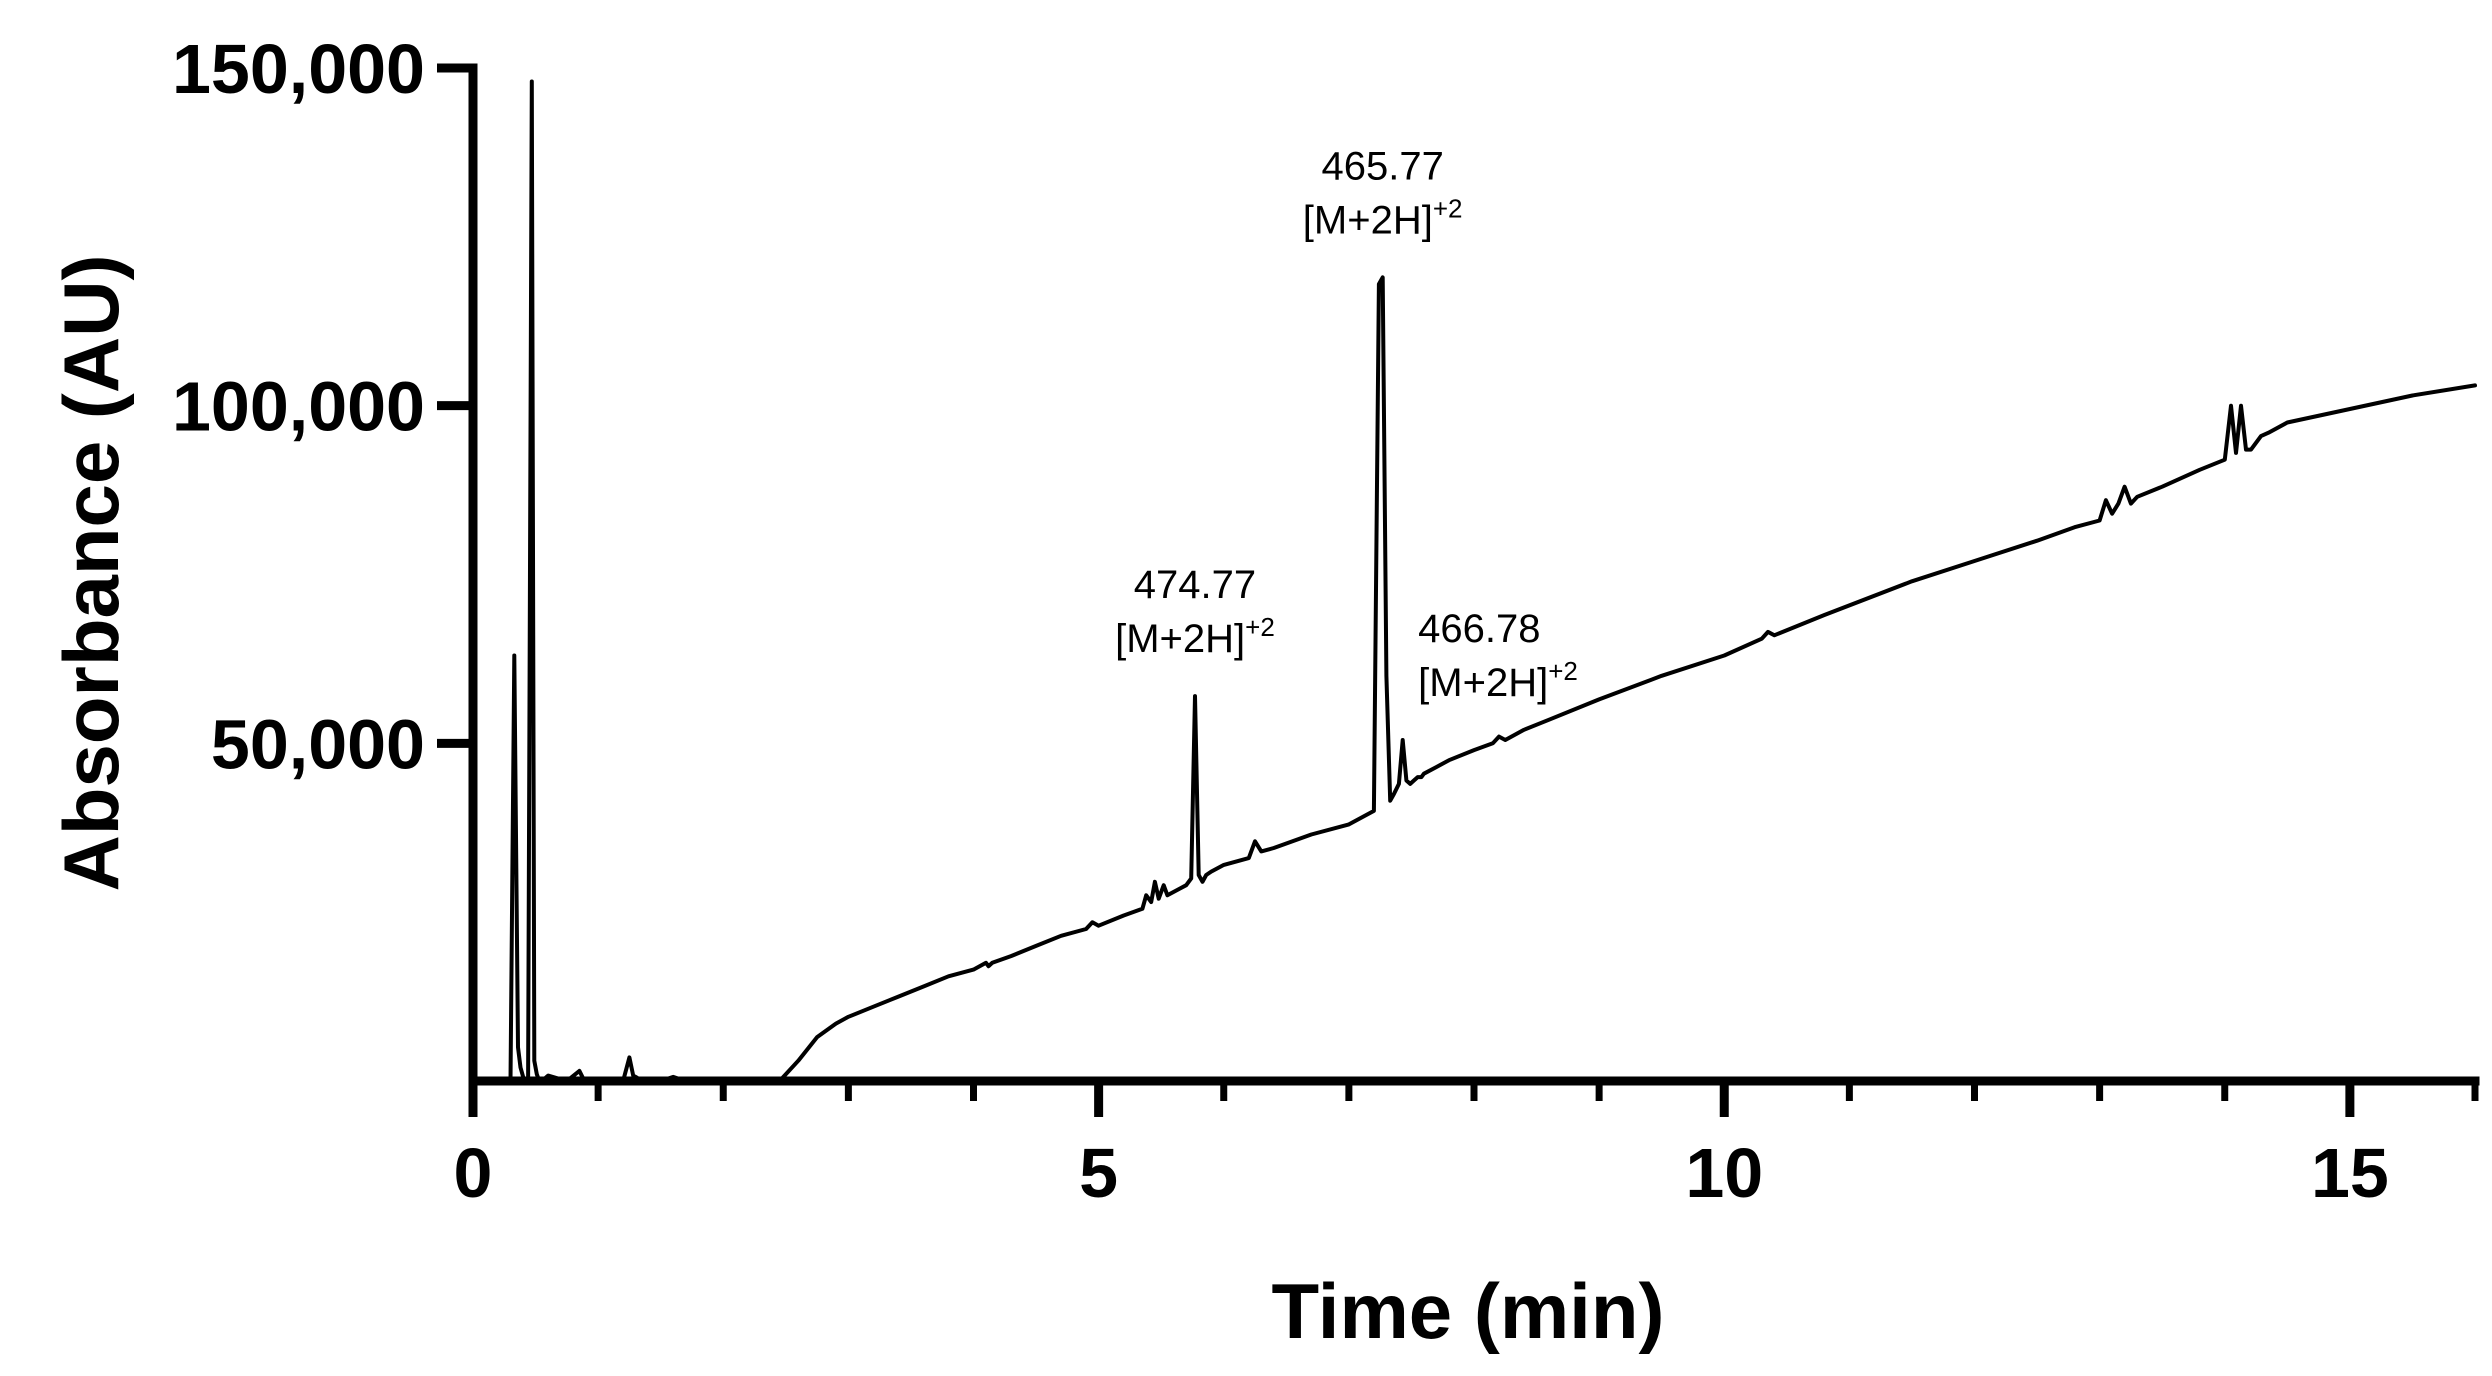  Describe the element at coordinates (473, 1173) in the screenshot. I see `x-tick-label: 0` at that location.